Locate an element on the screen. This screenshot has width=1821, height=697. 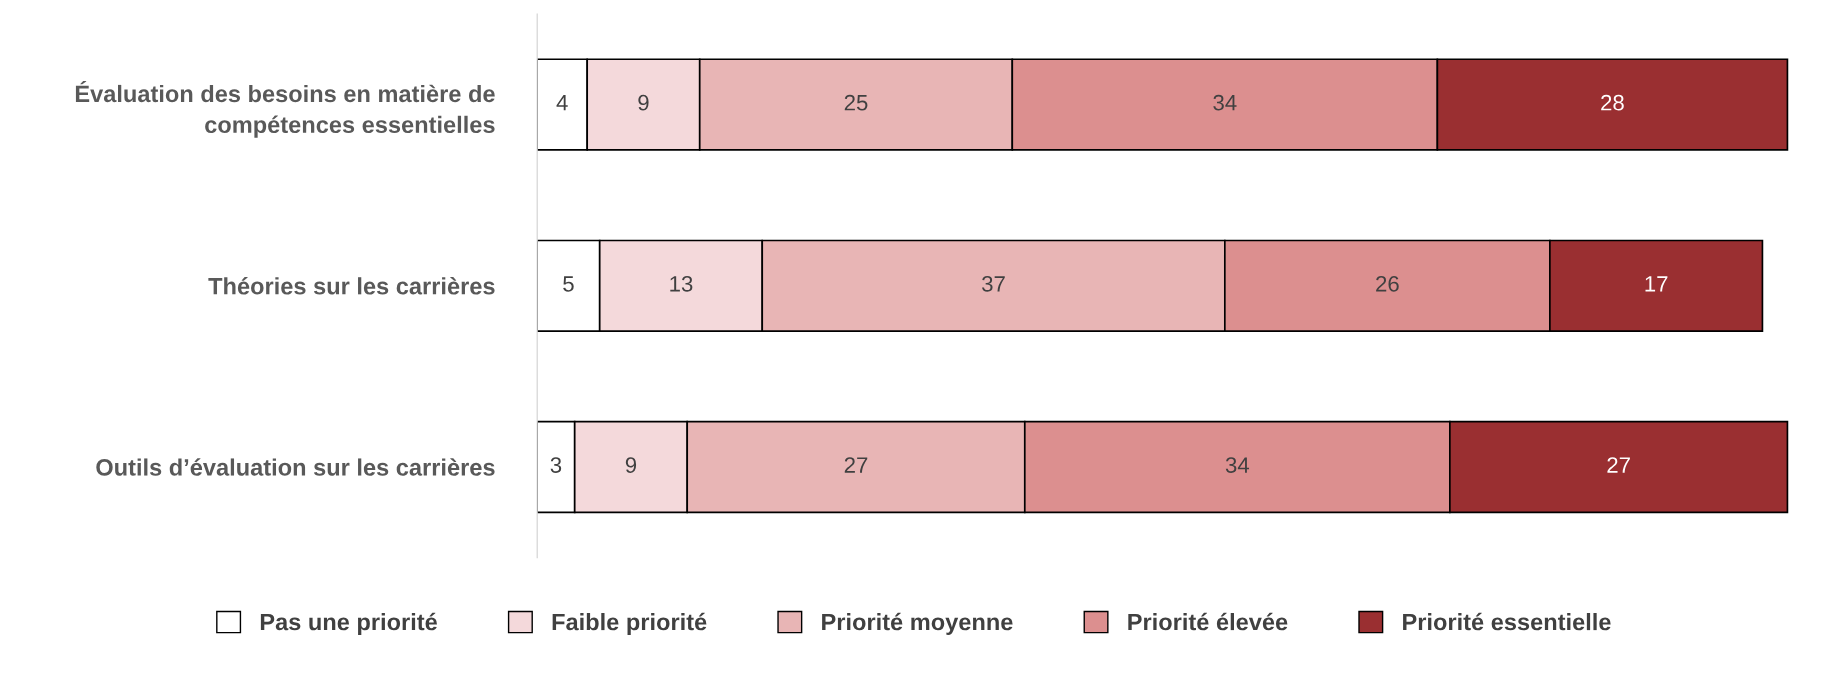
data-label: 3 is located at coordinates (556, 465).